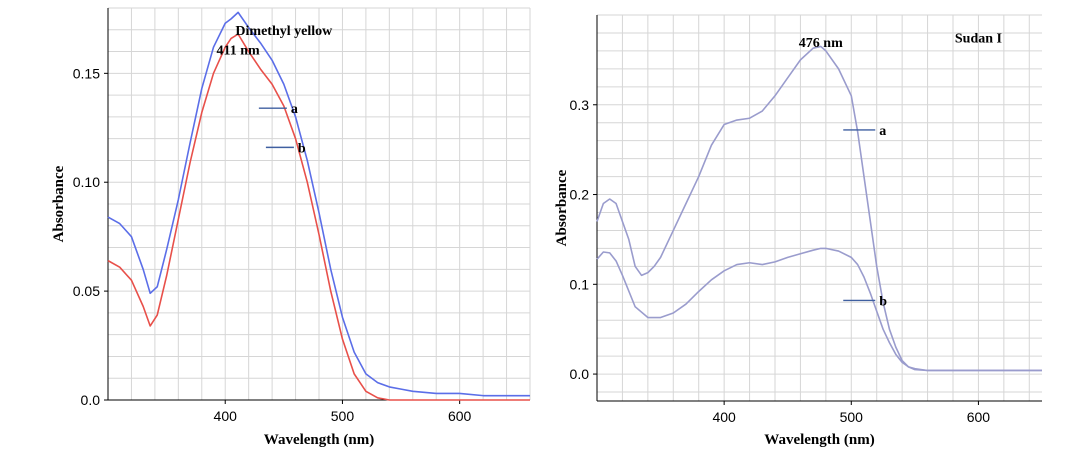 This screenshot has width=1080, height=455. I want to click on series-line-b, so click(819, 309).